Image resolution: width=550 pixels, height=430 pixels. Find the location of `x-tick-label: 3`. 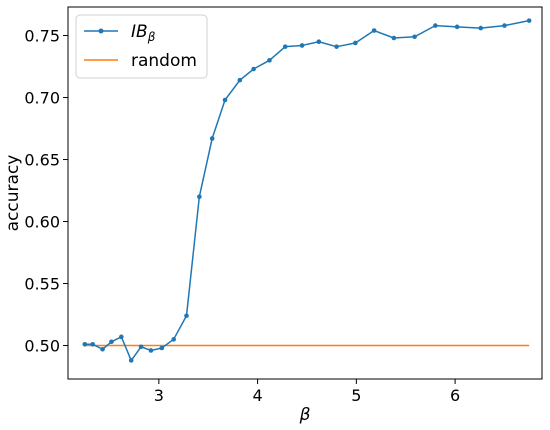

x-tick-label: 3 is located at coordinates (159, 395).